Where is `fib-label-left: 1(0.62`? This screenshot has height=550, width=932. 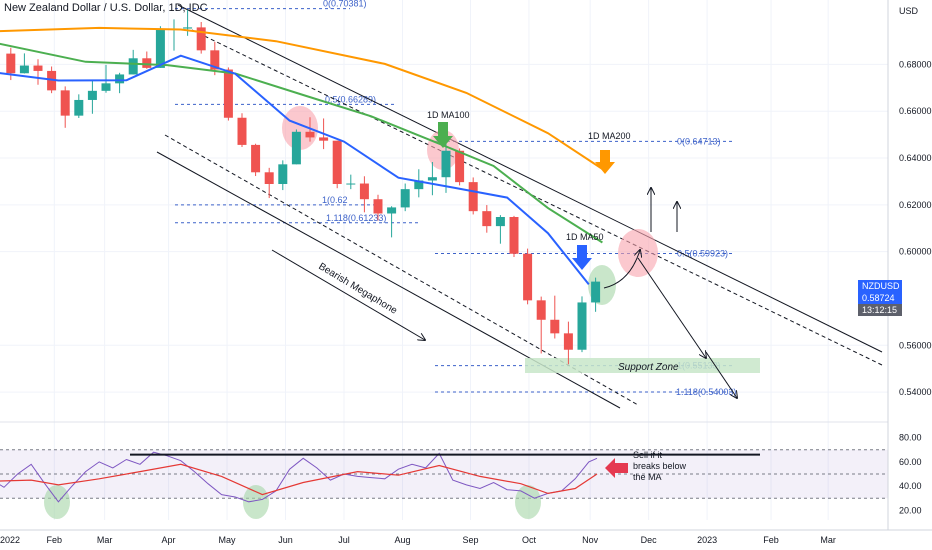
fib-label-left: 1(0.62 is located at coordinates (335, 200).